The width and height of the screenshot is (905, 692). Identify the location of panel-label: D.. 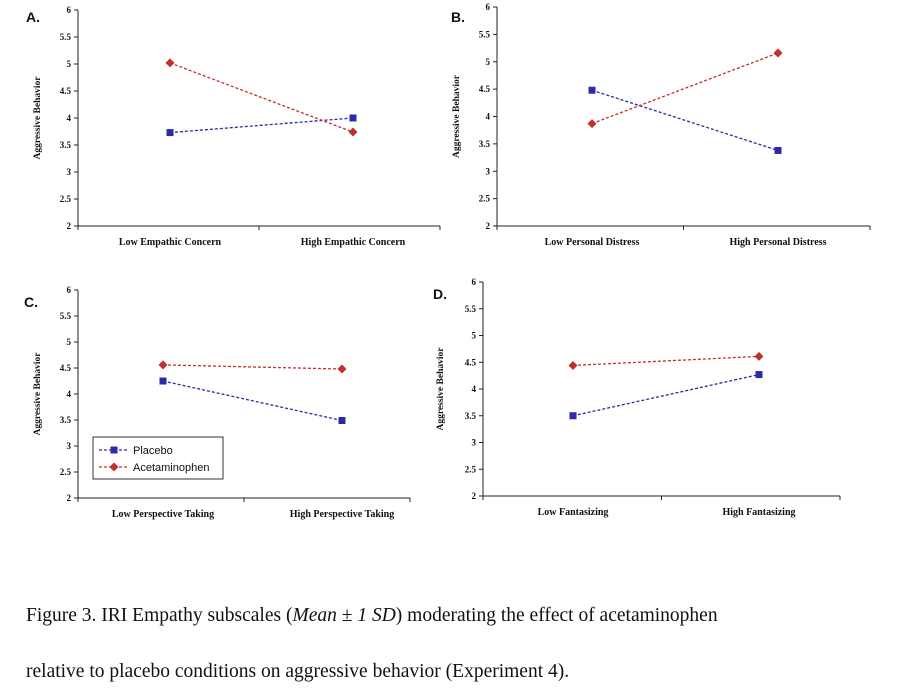
(440, 294).